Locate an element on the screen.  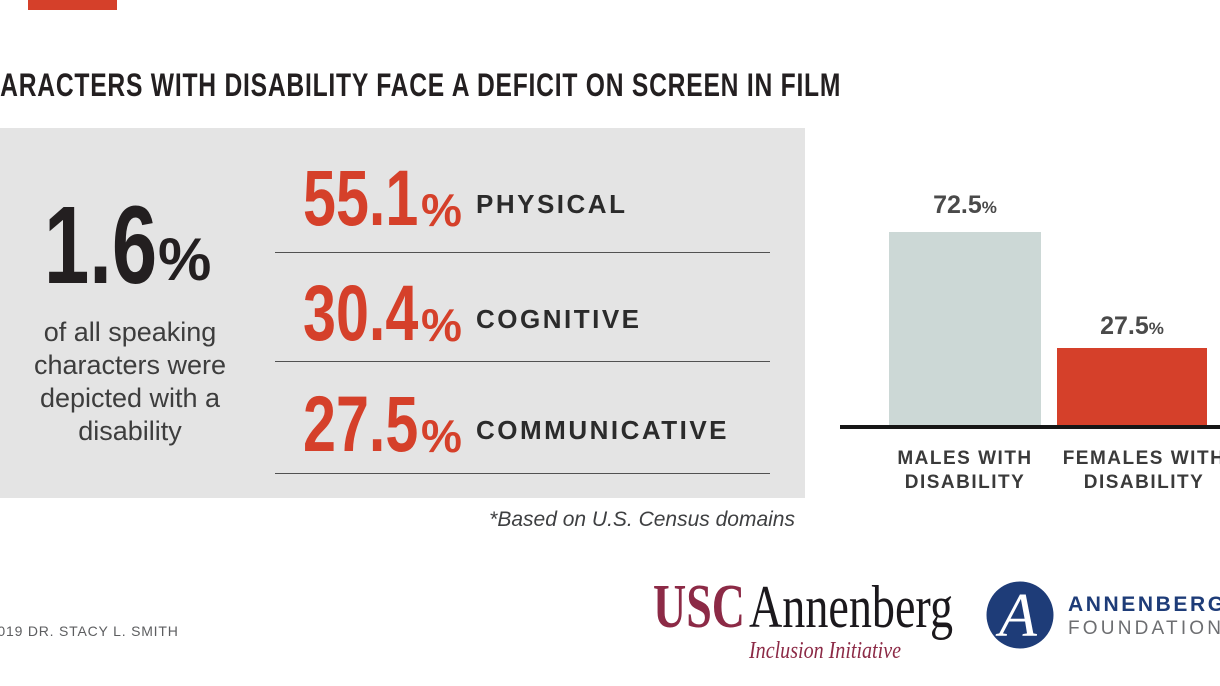
headline-line: depicted with a is located at coordinates (130, 398).